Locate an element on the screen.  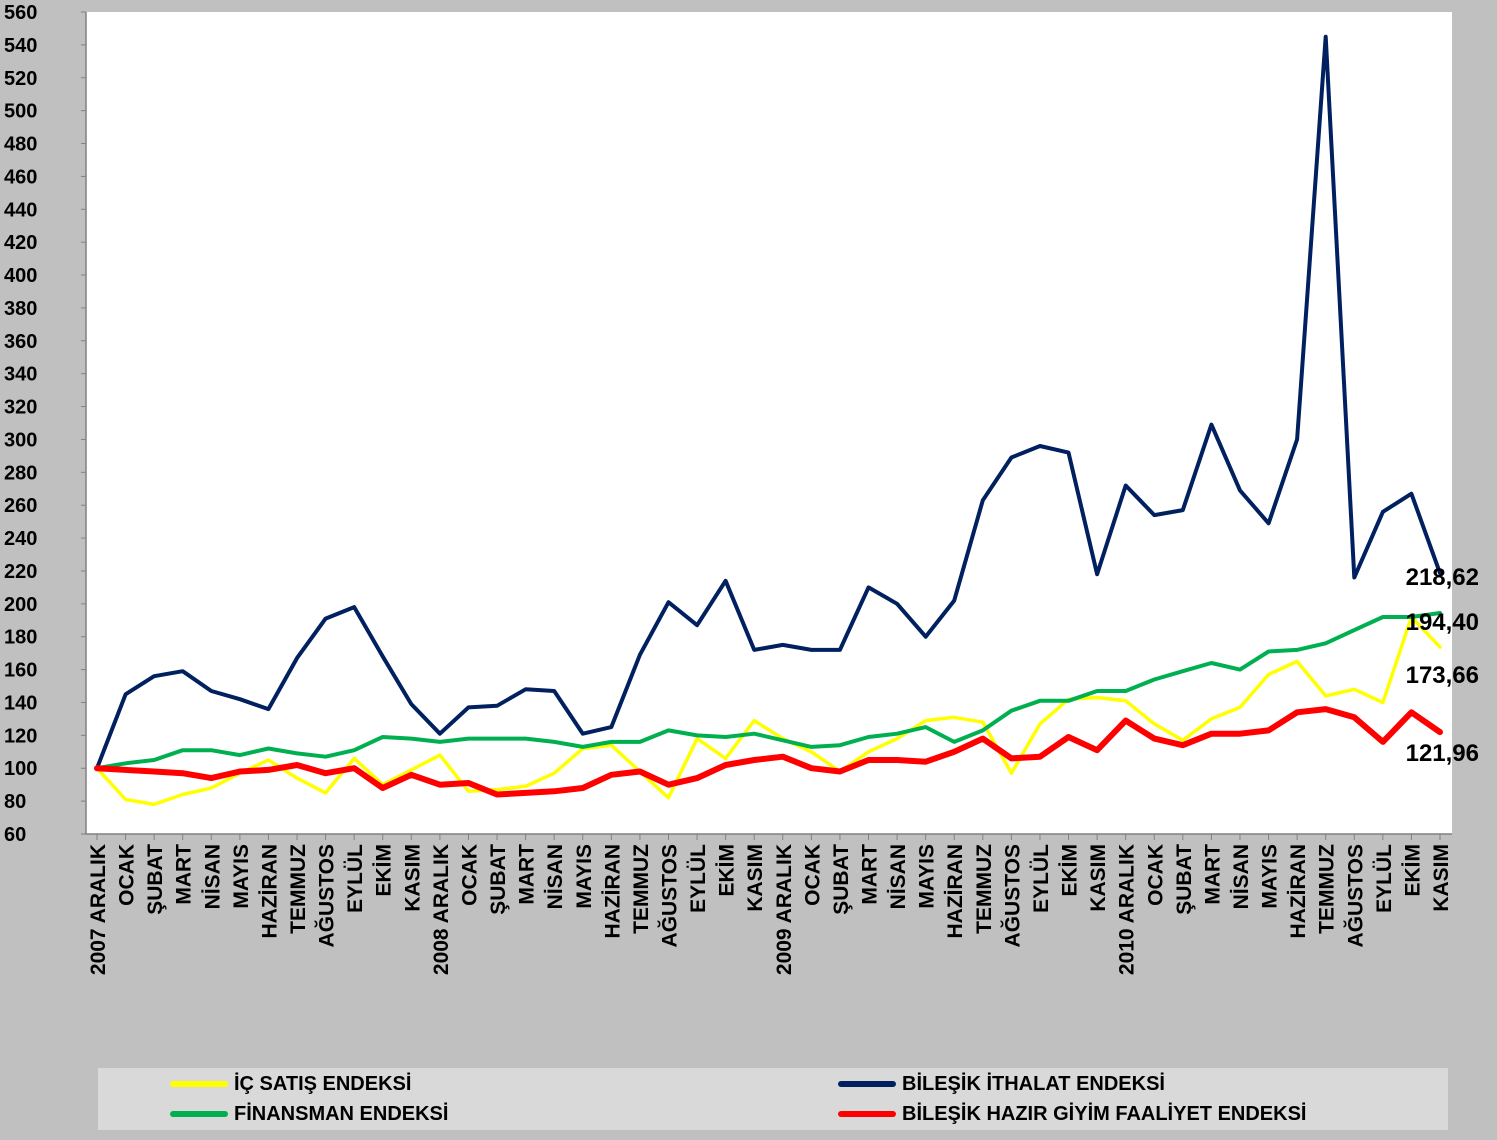
legend-item-ithalat: BİLEŞİK İTHALAT ENDEKSİ is located at coordinates (1001, 1084).